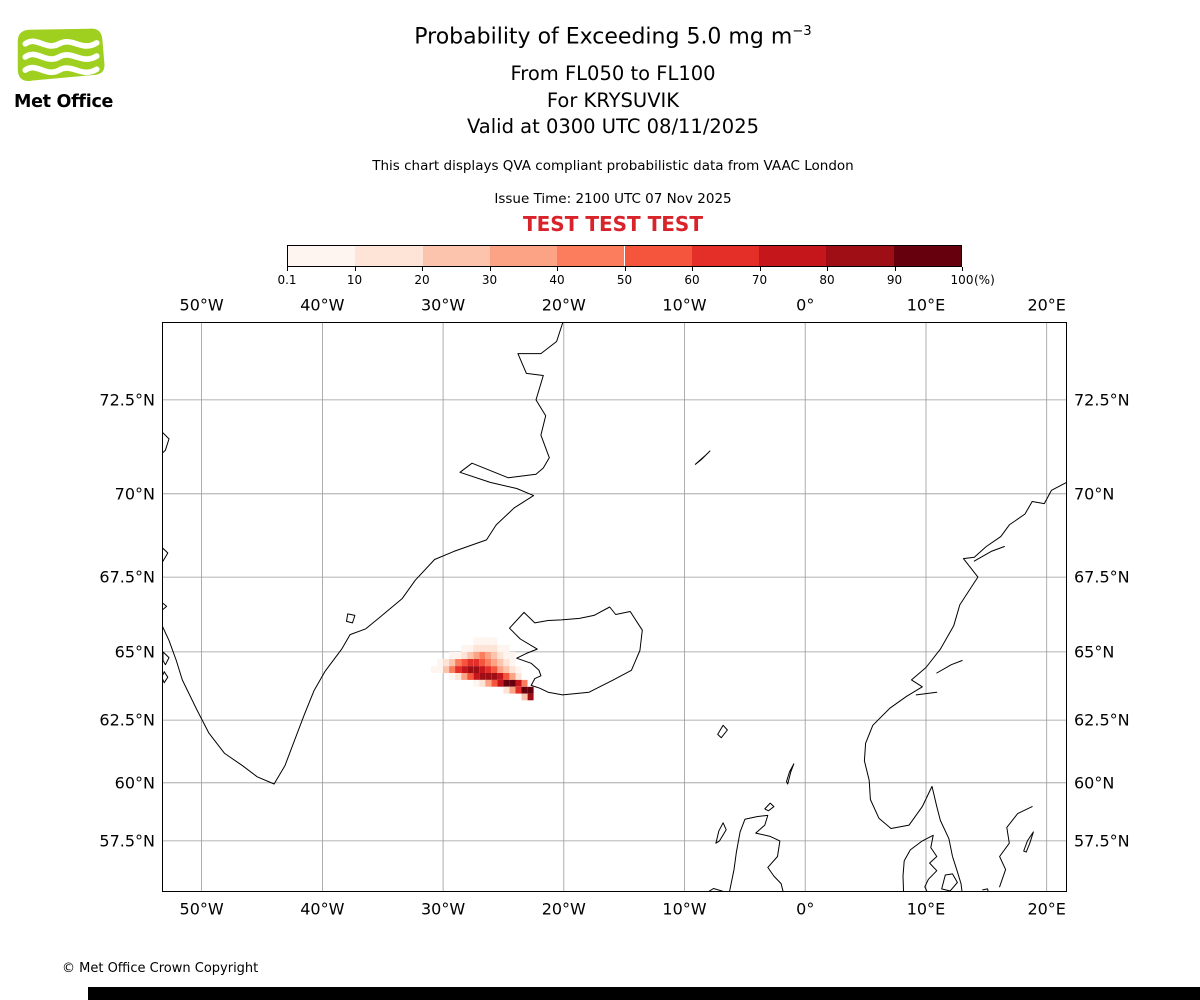 The height and width of the screenshot is (1000, 1200). Describe the element at coordinates (1046, 909) in the screenshot. I see `lon-label-bottom: 20°E` at that location.